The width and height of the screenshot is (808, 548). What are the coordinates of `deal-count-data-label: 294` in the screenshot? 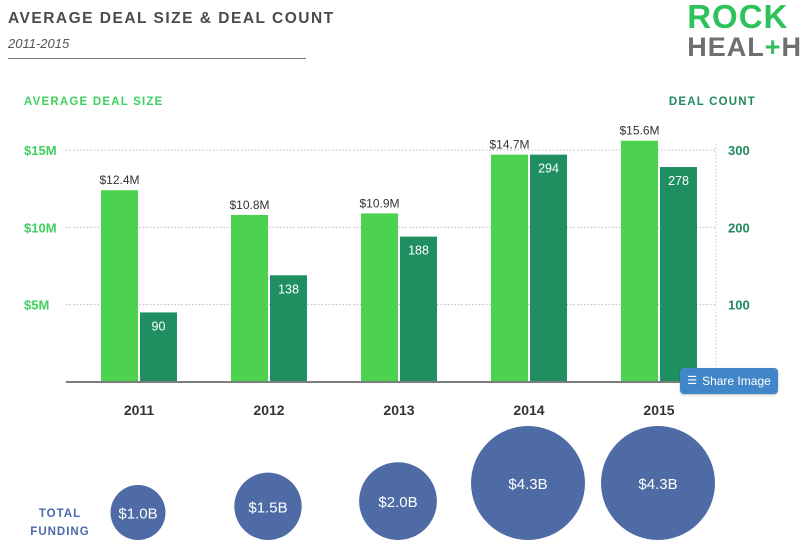 It's located at (548, 169).